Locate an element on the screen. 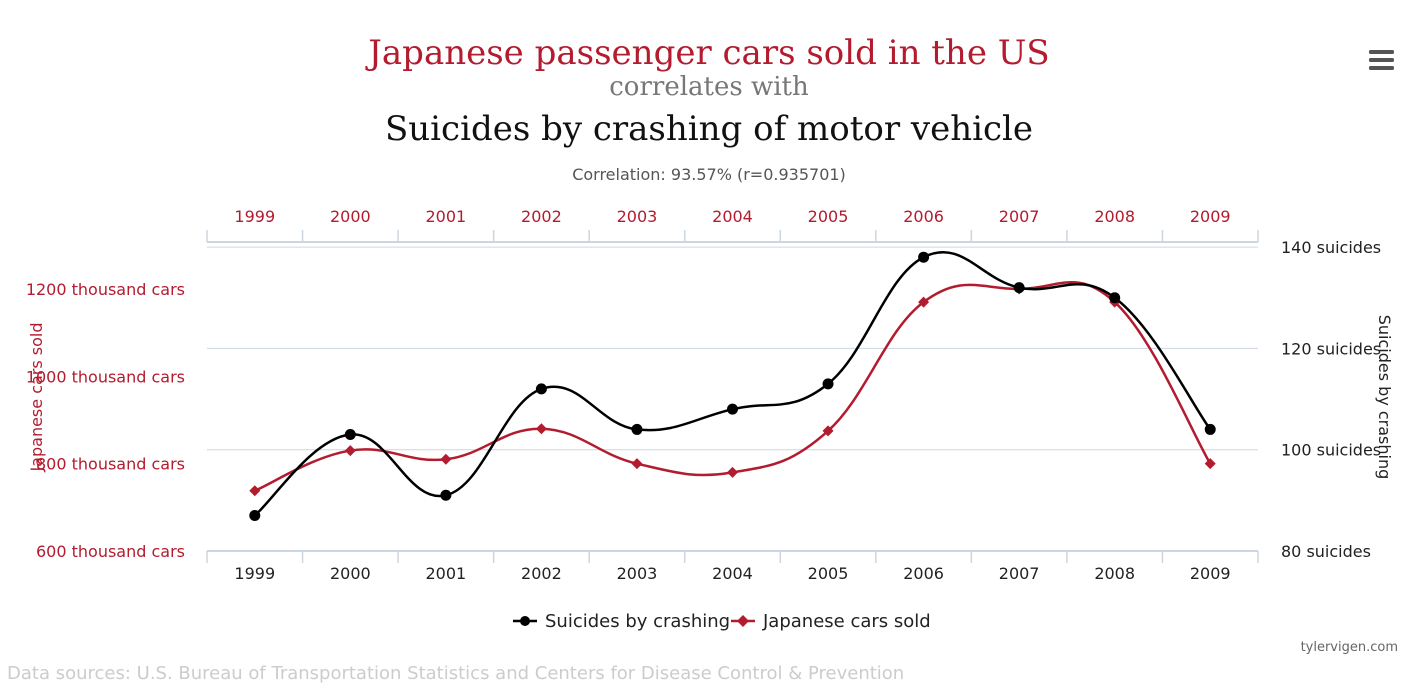 This screenshot has height=700, width=1426. x-tick-label-top: 2001 is located at coordinates (446, 216).